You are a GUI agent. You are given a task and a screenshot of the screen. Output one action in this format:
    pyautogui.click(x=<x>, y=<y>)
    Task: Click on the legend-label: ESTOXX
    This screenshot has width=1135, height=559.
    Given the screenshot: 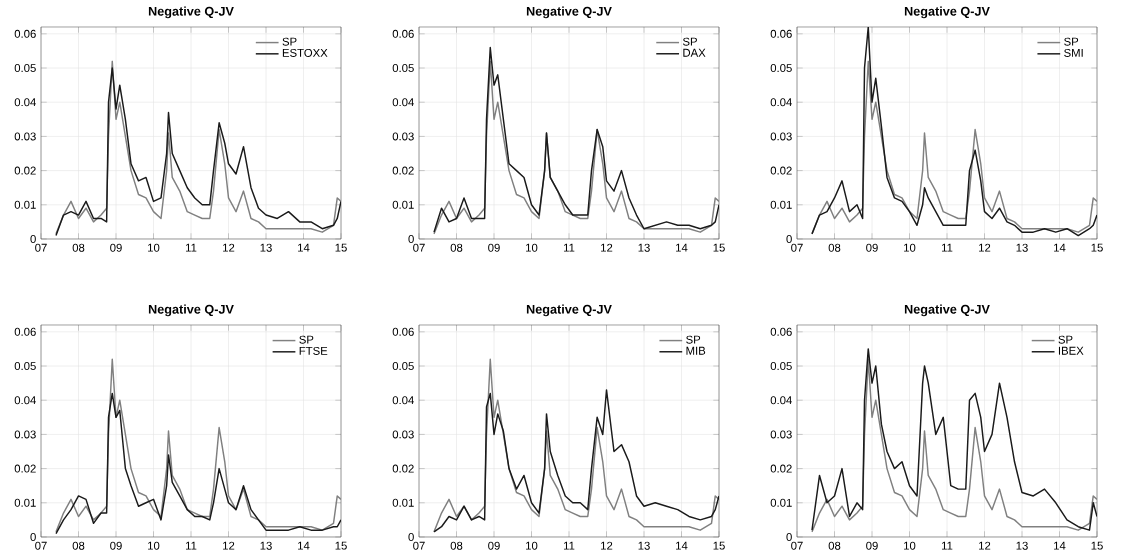 What is the action you would take?
    pyautogui.click(x=305, y=52)
    